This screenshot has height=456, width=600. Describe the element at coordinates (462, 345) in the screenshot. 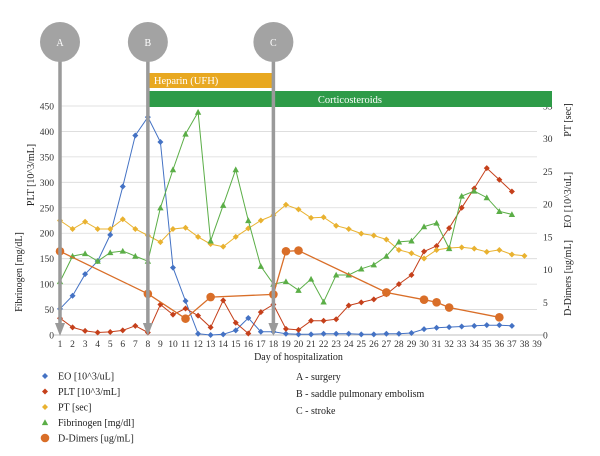

I see `x-tick-label: 33` at that location.